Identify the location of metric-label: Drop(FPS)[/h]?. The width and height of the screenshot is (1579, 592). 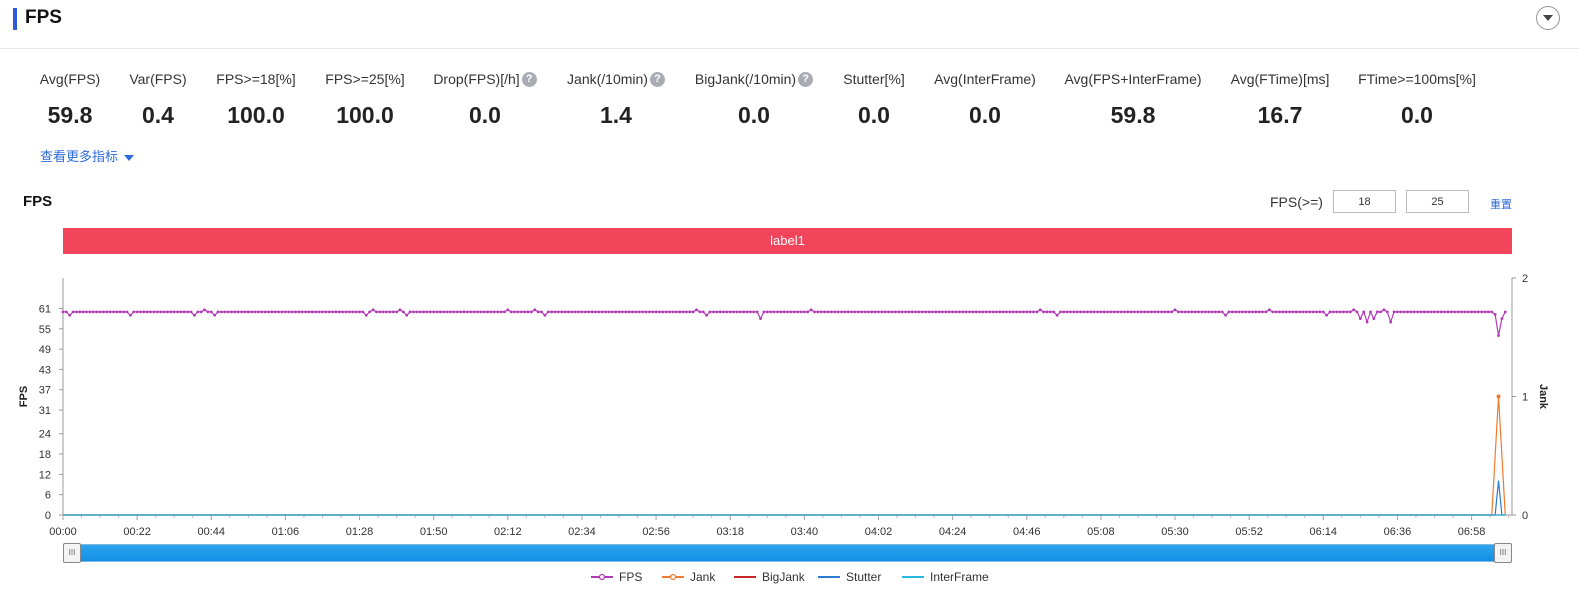
(485, 79).